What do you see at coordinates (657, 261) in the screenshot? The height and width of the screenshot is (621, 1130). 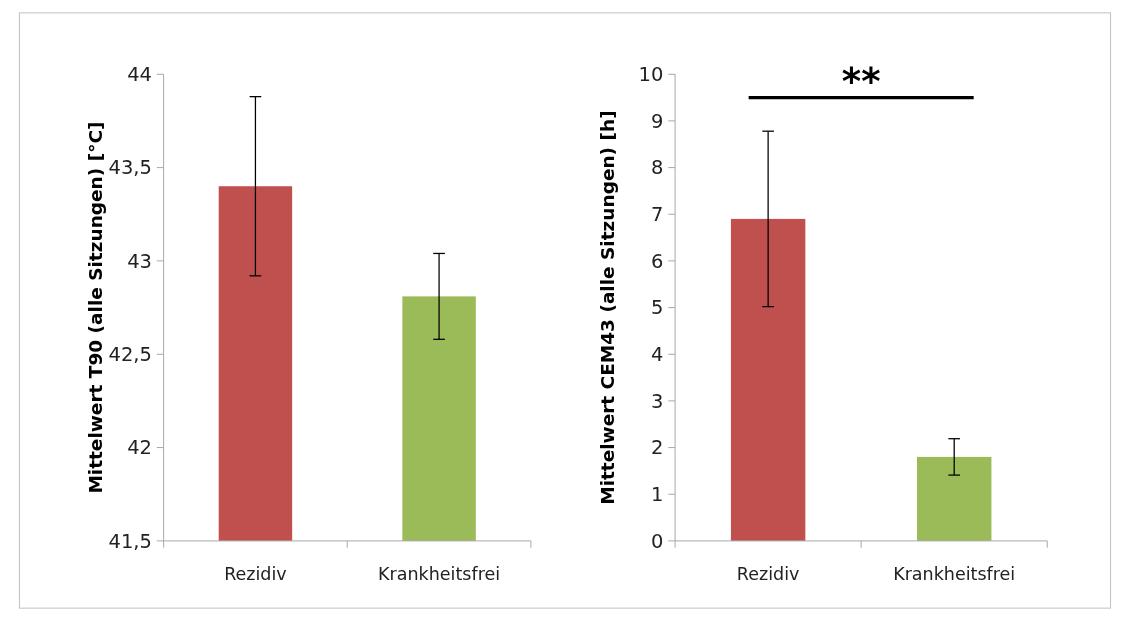 I see `y-tick-label: 6` at bounding box center [657, 261].